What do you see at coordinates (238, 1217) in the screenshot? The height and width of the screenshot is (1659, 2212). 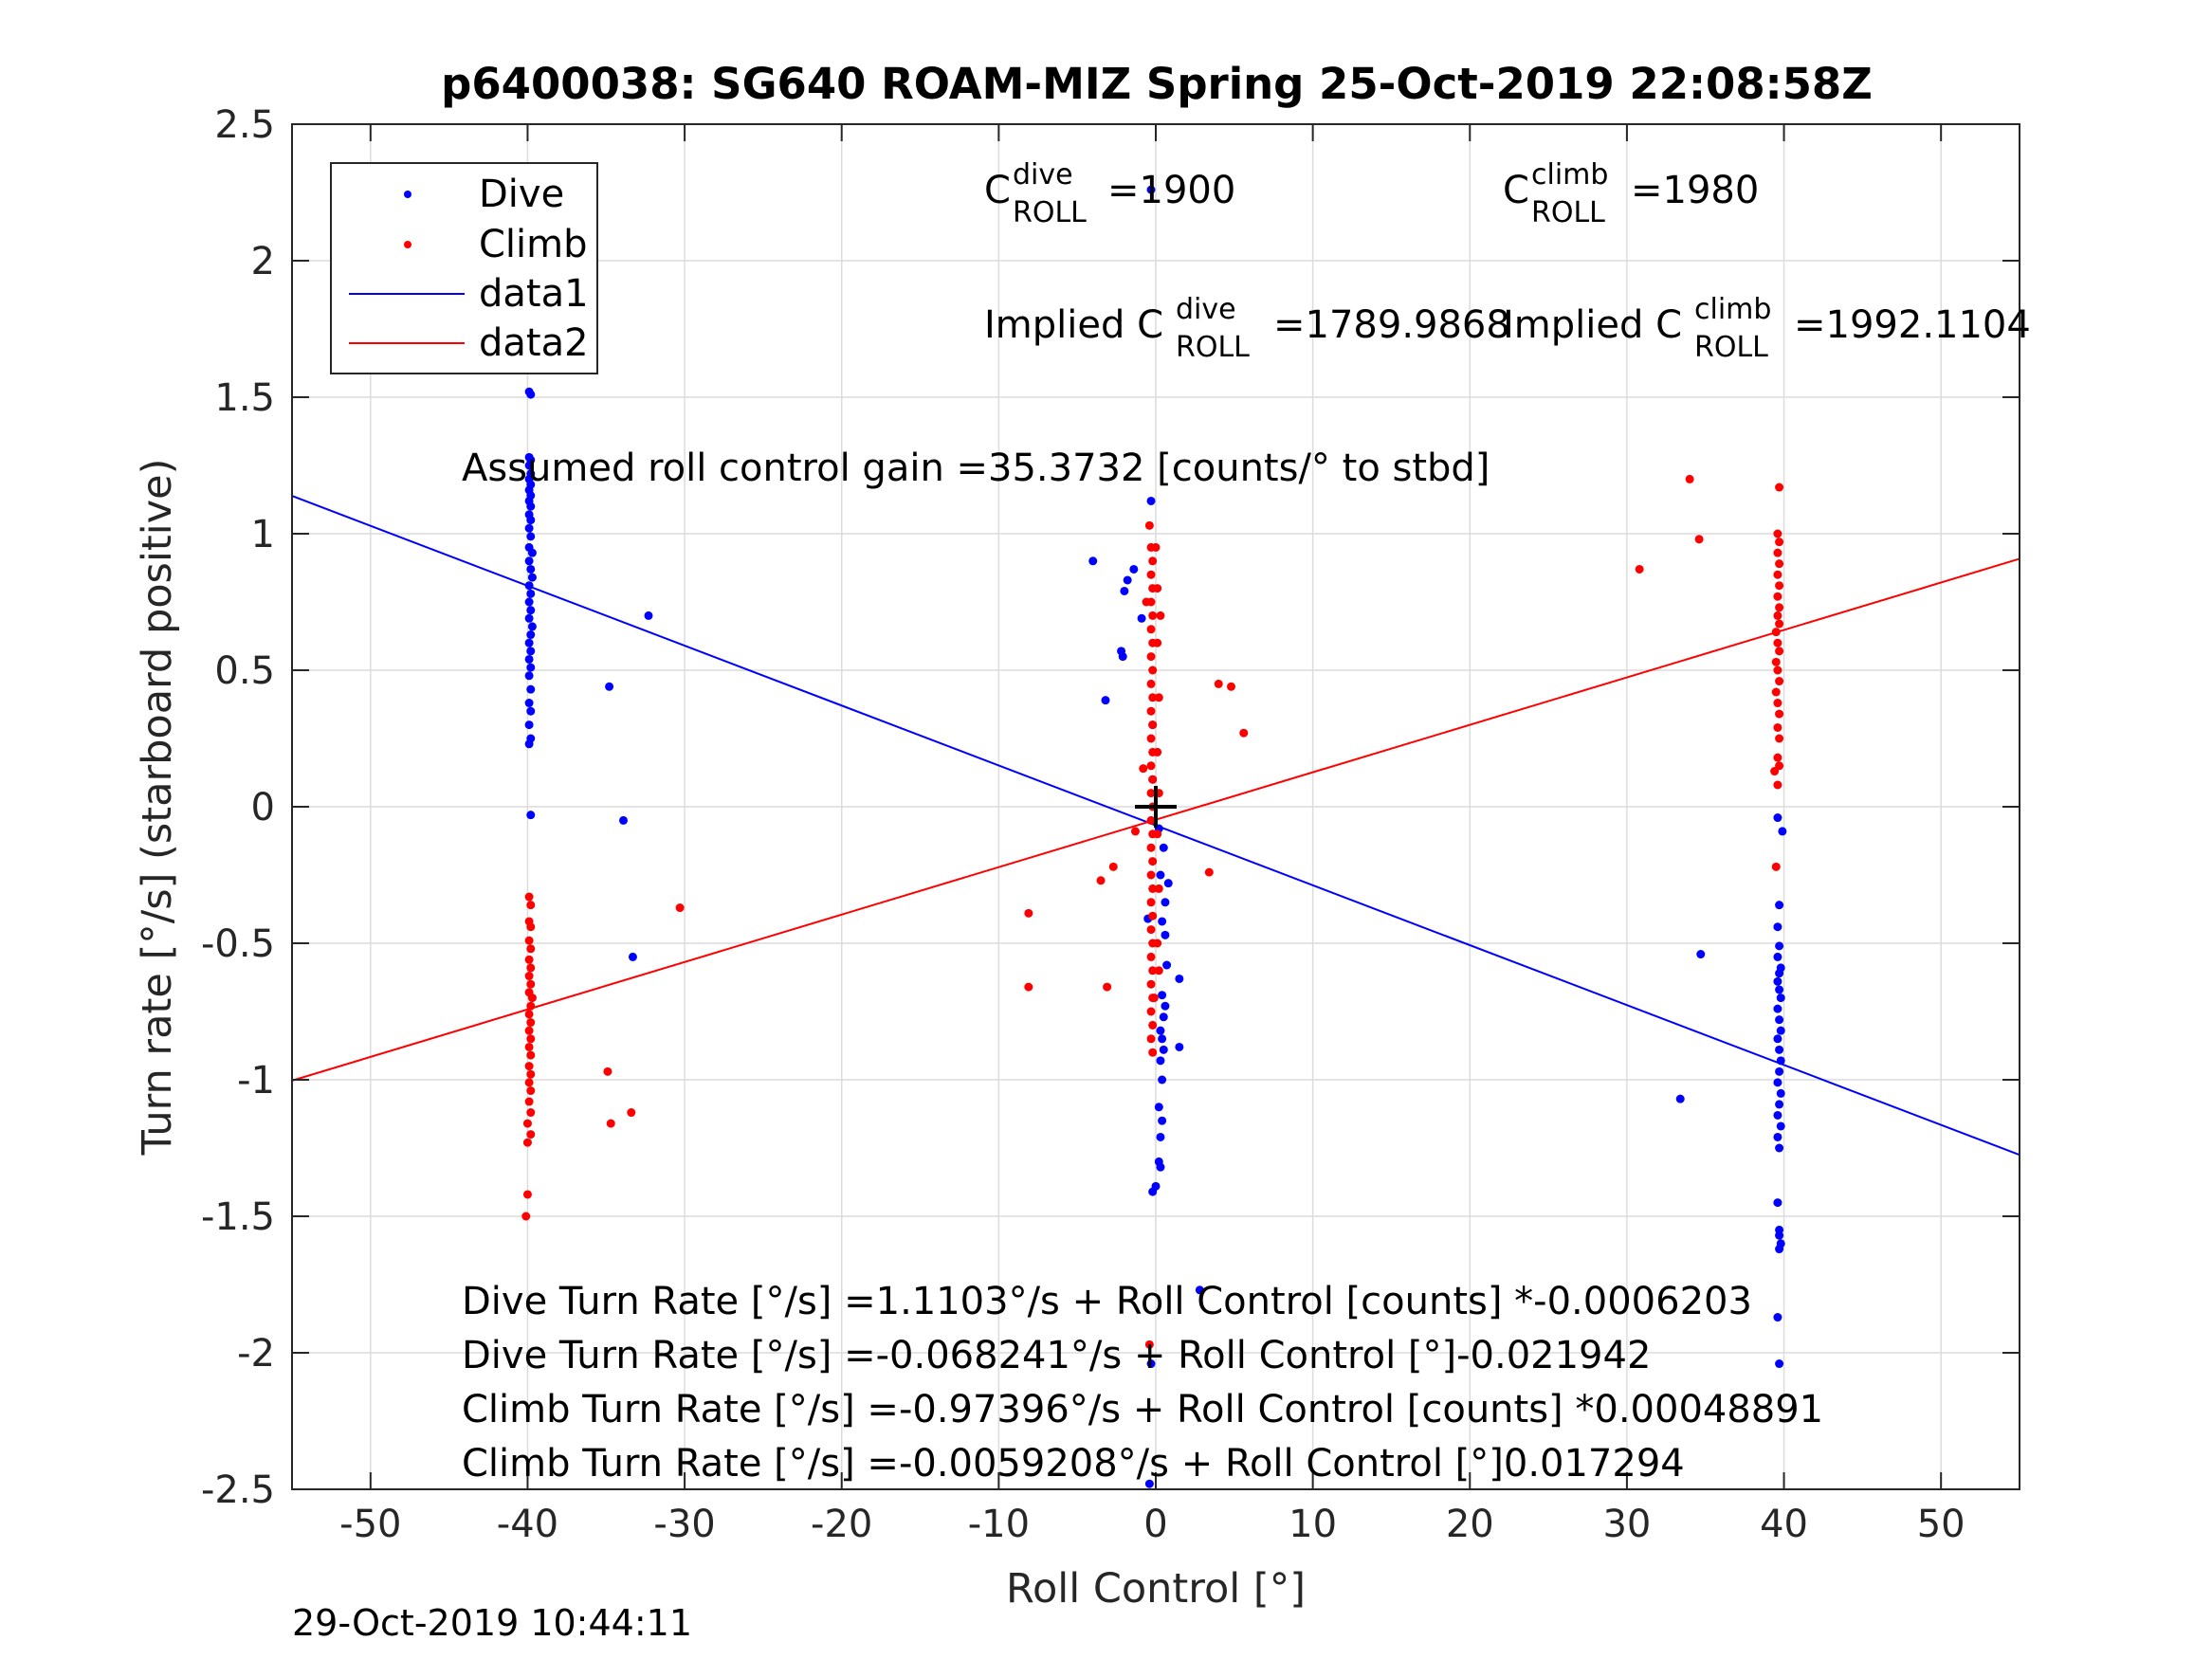 I see `y-tick-label: -1.5` at bounding box center [238, 1217].